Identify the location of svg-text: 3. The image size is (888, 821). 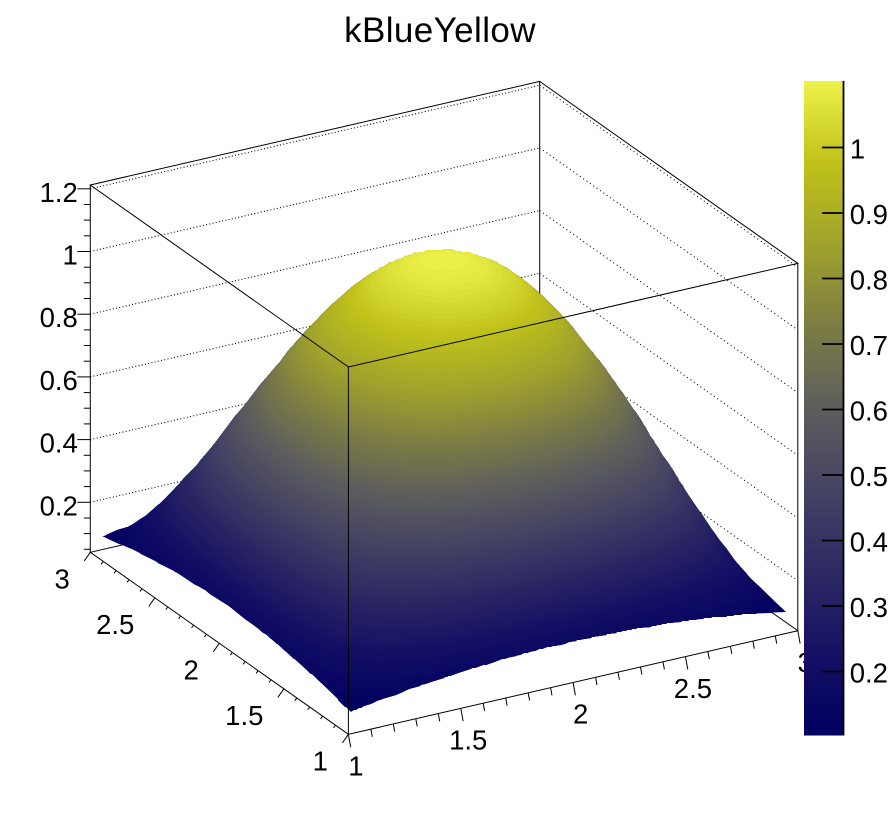
(62, 579).